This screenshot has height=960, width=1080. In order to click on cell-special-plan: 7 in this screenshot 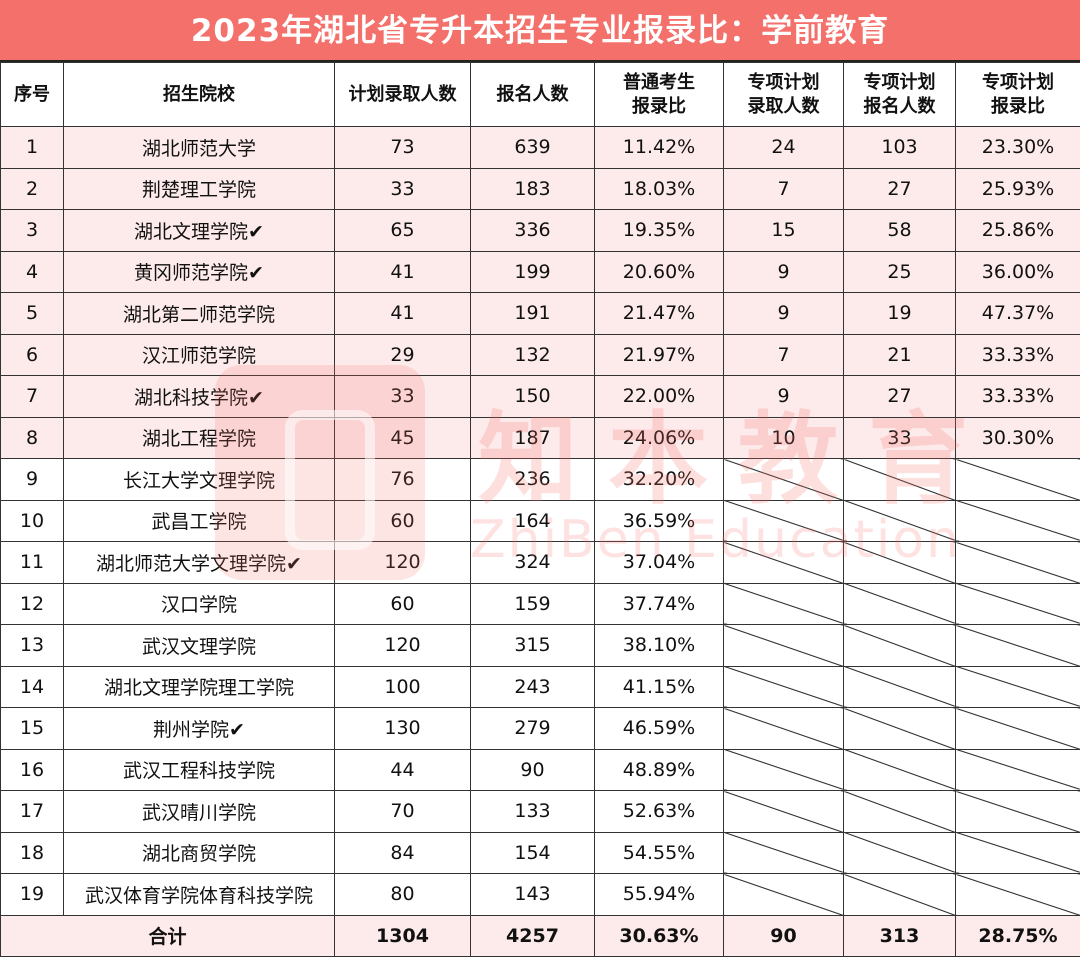, I will do `click(783, 354)`.